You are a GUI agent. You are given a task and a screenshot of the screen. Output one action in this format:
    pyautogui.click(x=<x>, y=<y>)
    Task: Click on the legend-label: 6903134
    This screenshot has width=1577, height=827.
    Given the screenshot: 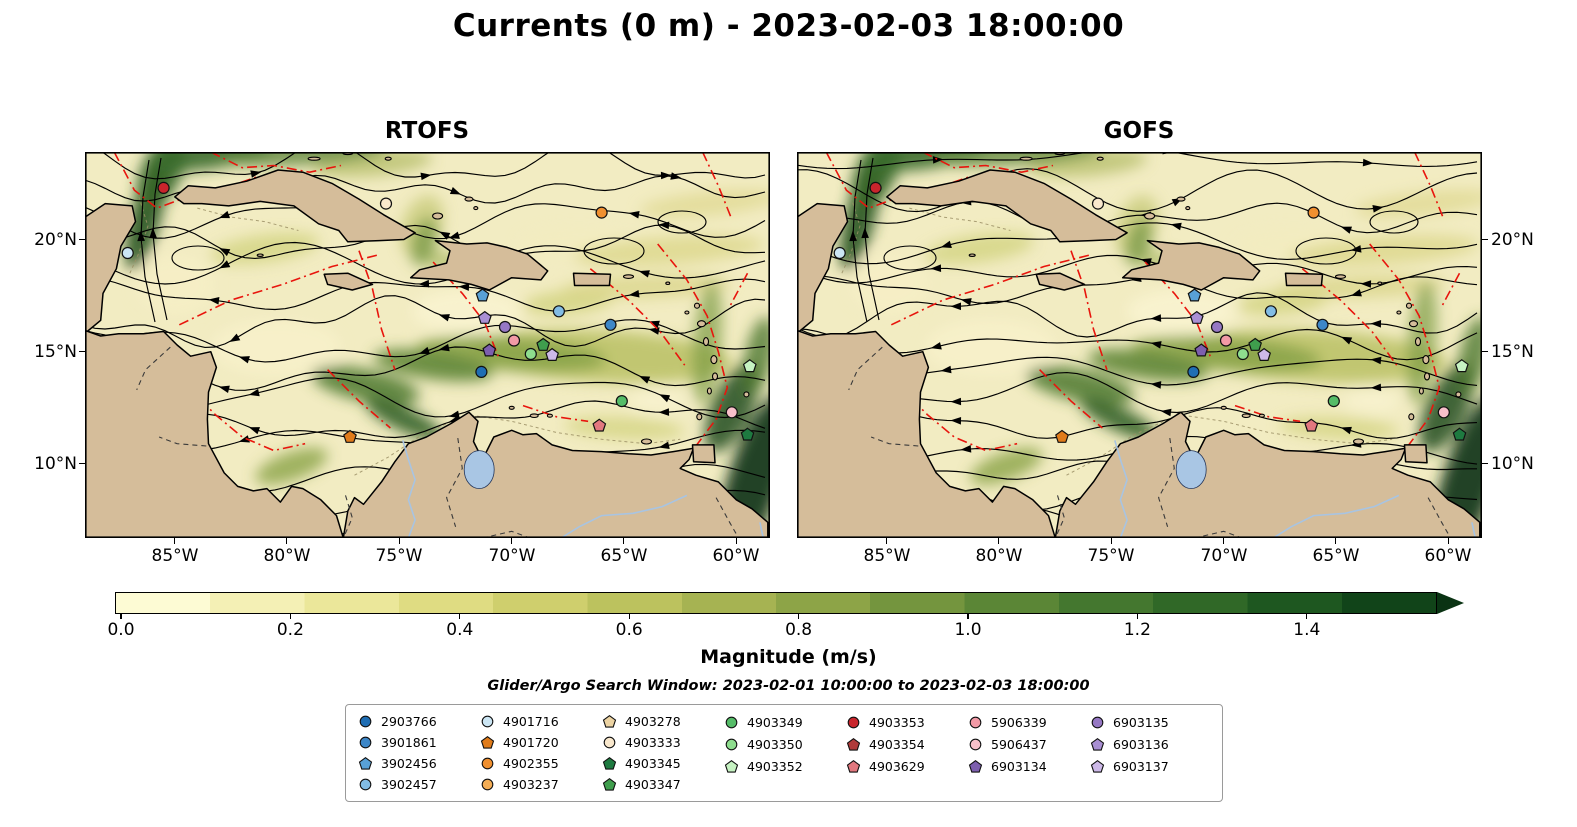 What is the action you would take?
    pyautogui.click(x=1019, y=766)
    